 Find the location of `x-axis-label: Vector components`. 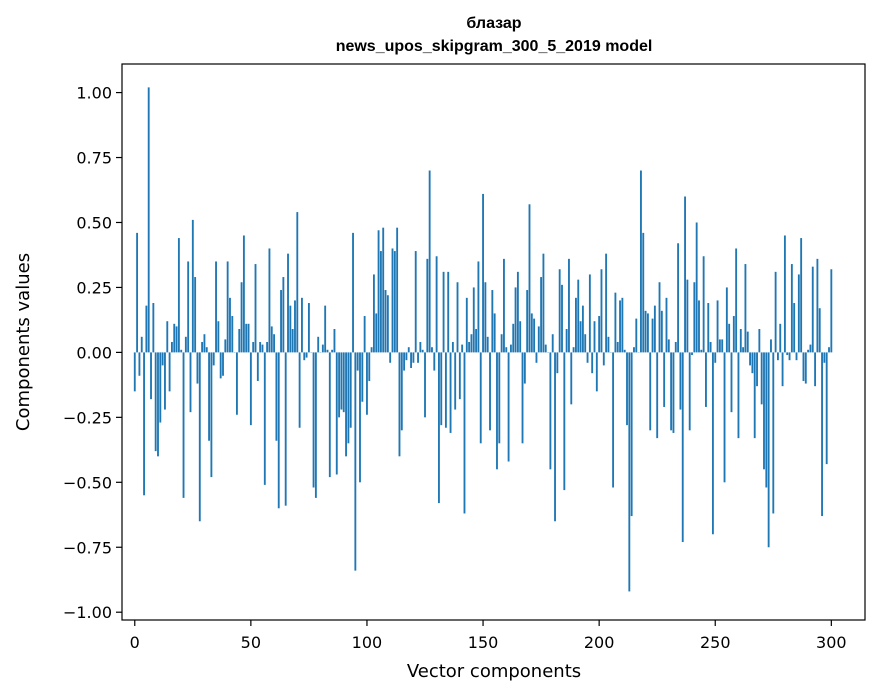

x-axis-label: Vector components is located at coordinates (494, 671).